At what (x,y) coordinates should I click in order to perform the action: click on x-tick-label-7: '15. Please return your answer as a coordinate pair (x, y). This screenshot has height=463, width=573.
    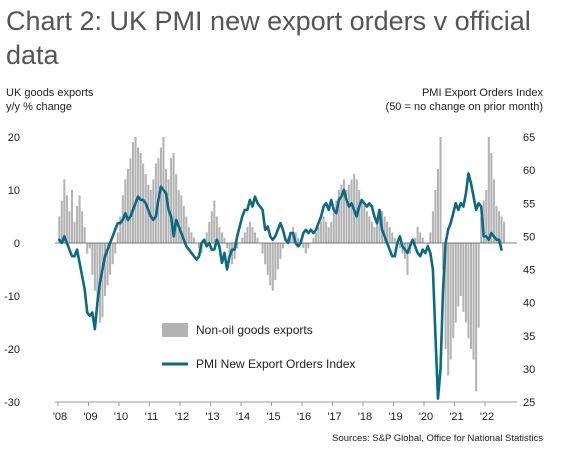
    Looking at the image, I should click on (273, 417).